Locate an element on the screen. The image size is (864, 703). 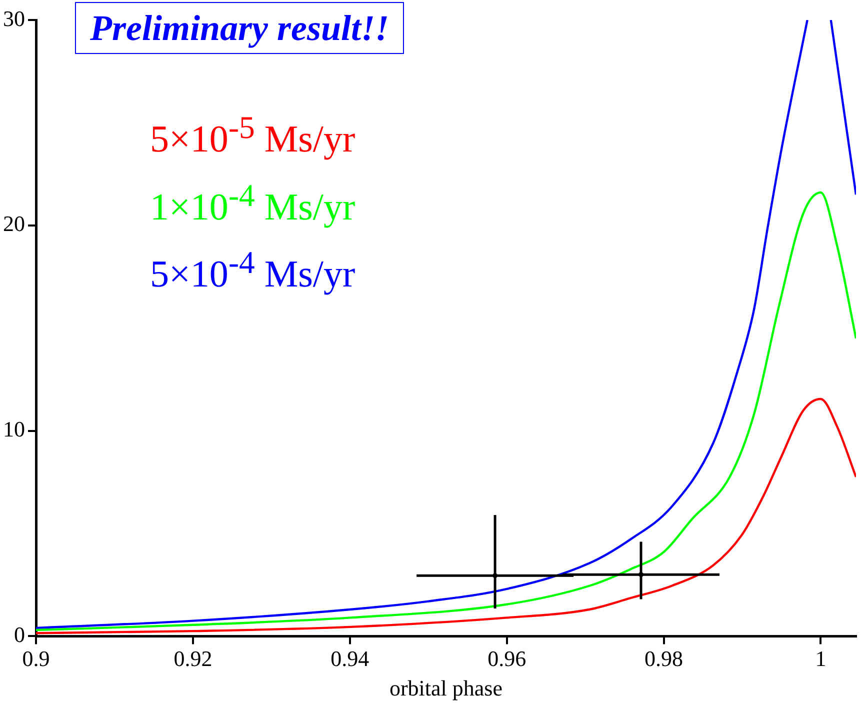
chart-title: Preliminary result!! is located at coordinates (239, 28).